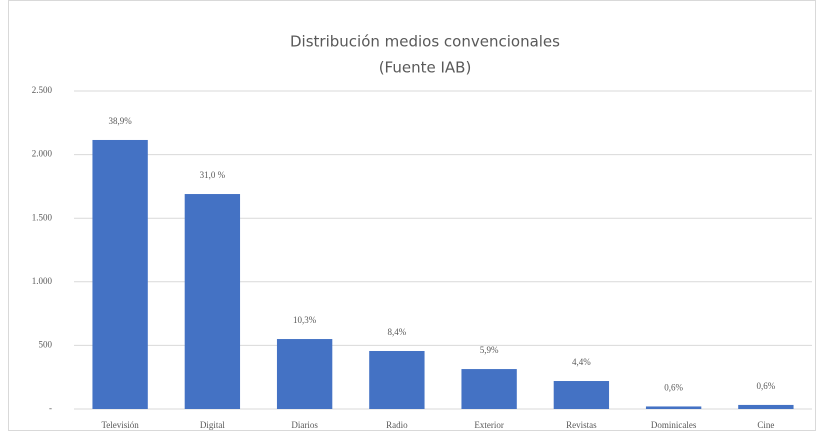 Image resolution: width=824 pixels, height=436 pixels. I want to click on y-tick-label: 2.000, so click(42, 154).